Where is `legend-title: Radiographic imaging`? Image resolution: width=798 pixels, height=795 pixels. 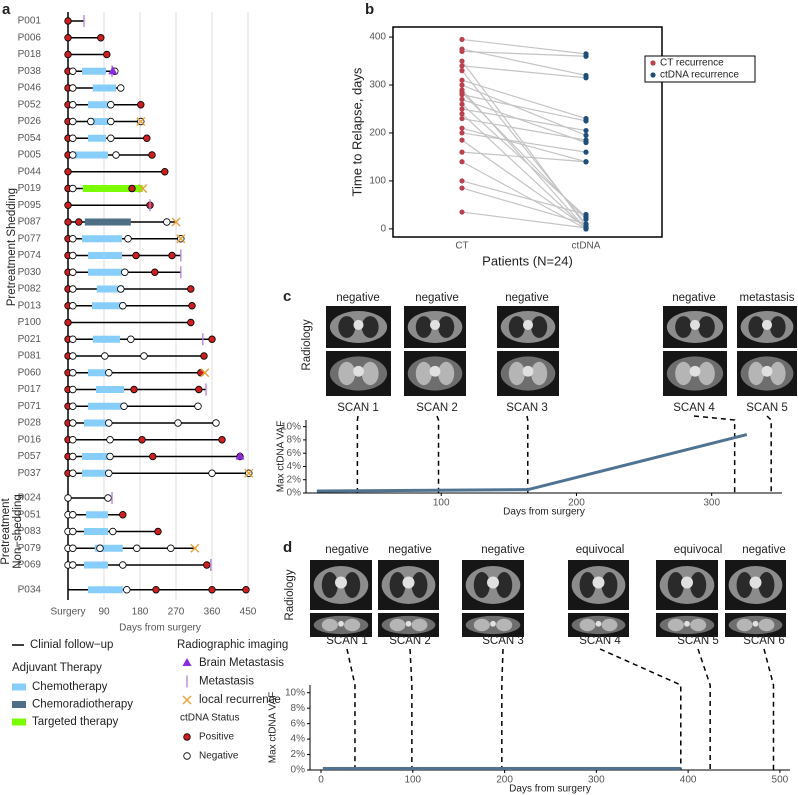 legend-title: Radiographic imaging is located at coordinates (232, 645).